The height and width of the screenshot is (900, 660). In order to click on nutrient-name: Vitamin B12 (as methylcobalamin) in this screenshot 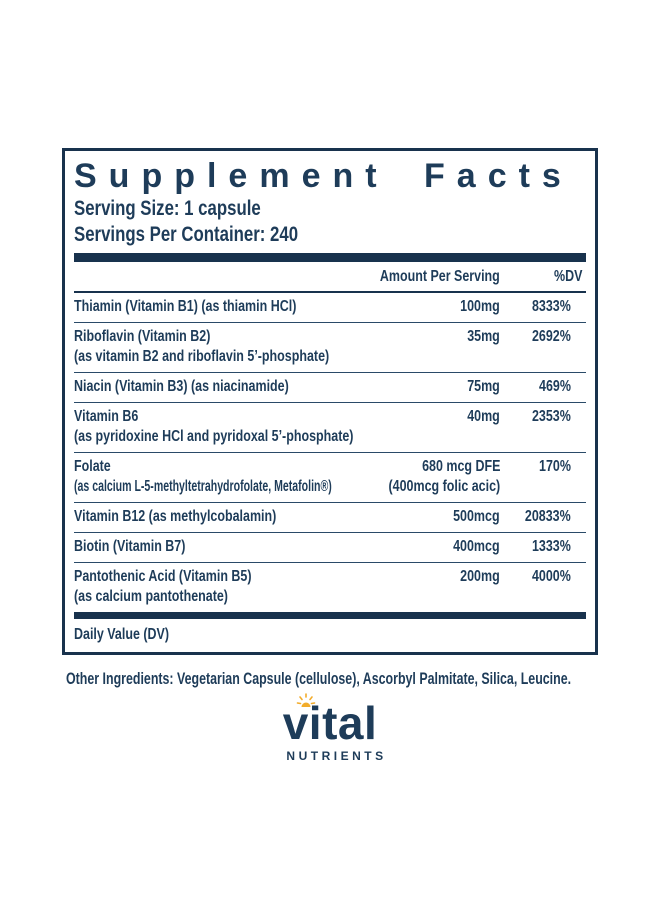, I will do `click(175, 516)`.